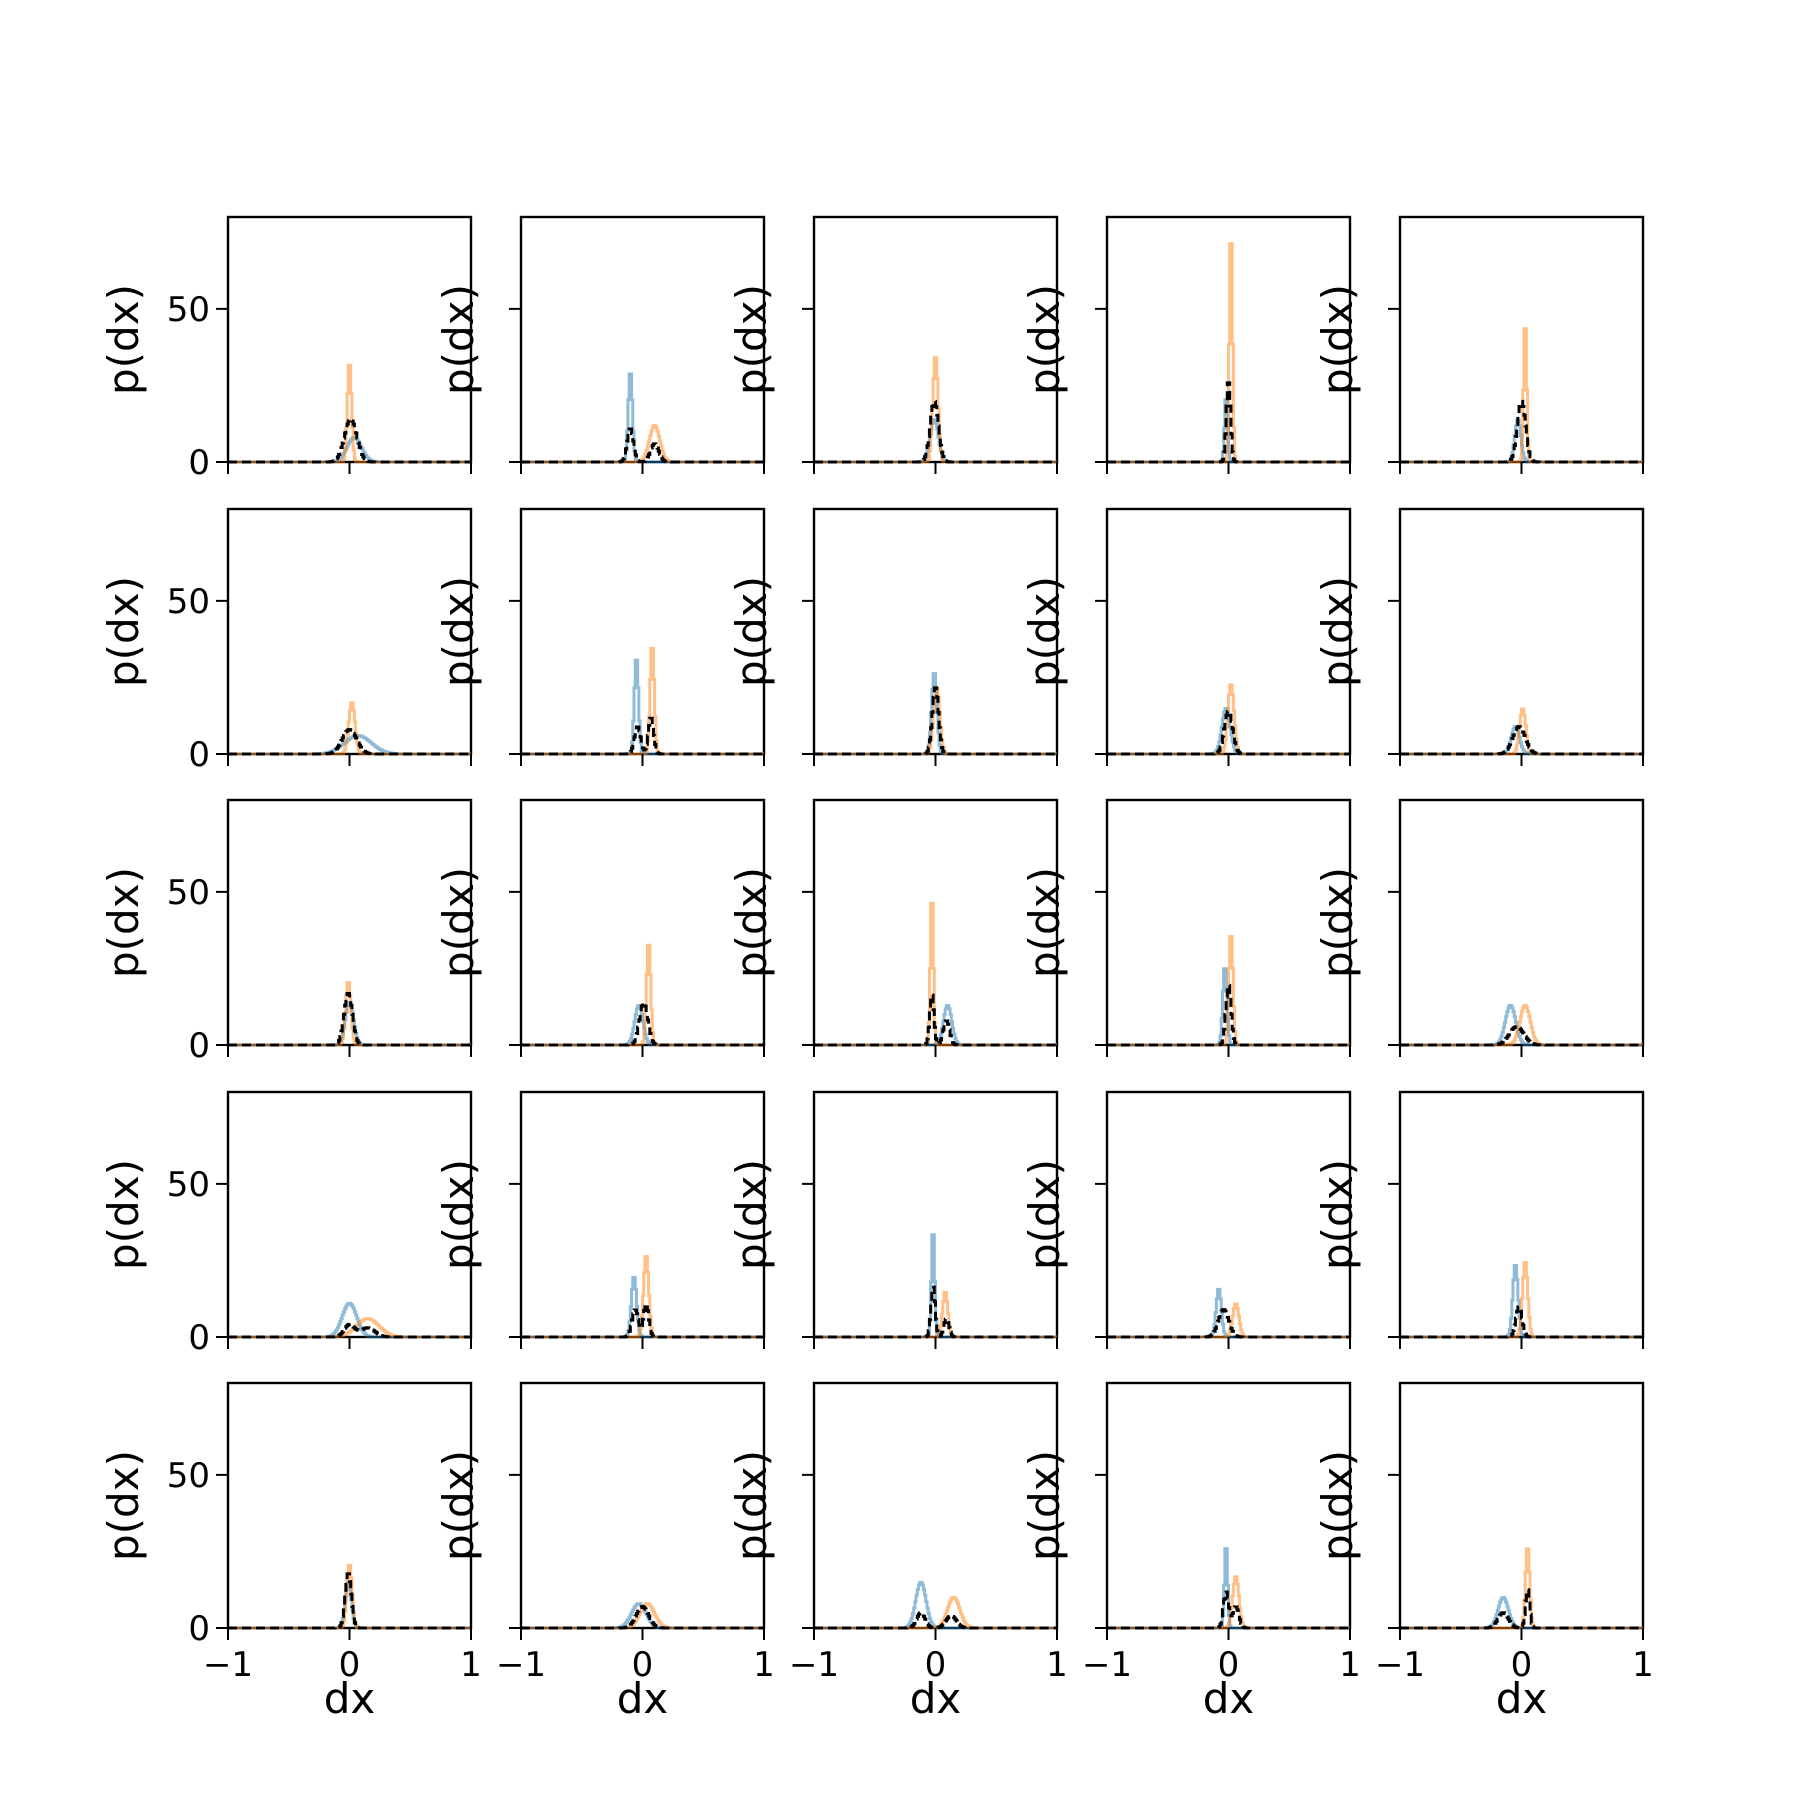 This screenshot has width=1800, height=1800. What do you see at coordinates (1479, 1261) in the screenshot?
I see `subplot-r4-c5: dxp(dx)` at bounding box center [1479, 1261].